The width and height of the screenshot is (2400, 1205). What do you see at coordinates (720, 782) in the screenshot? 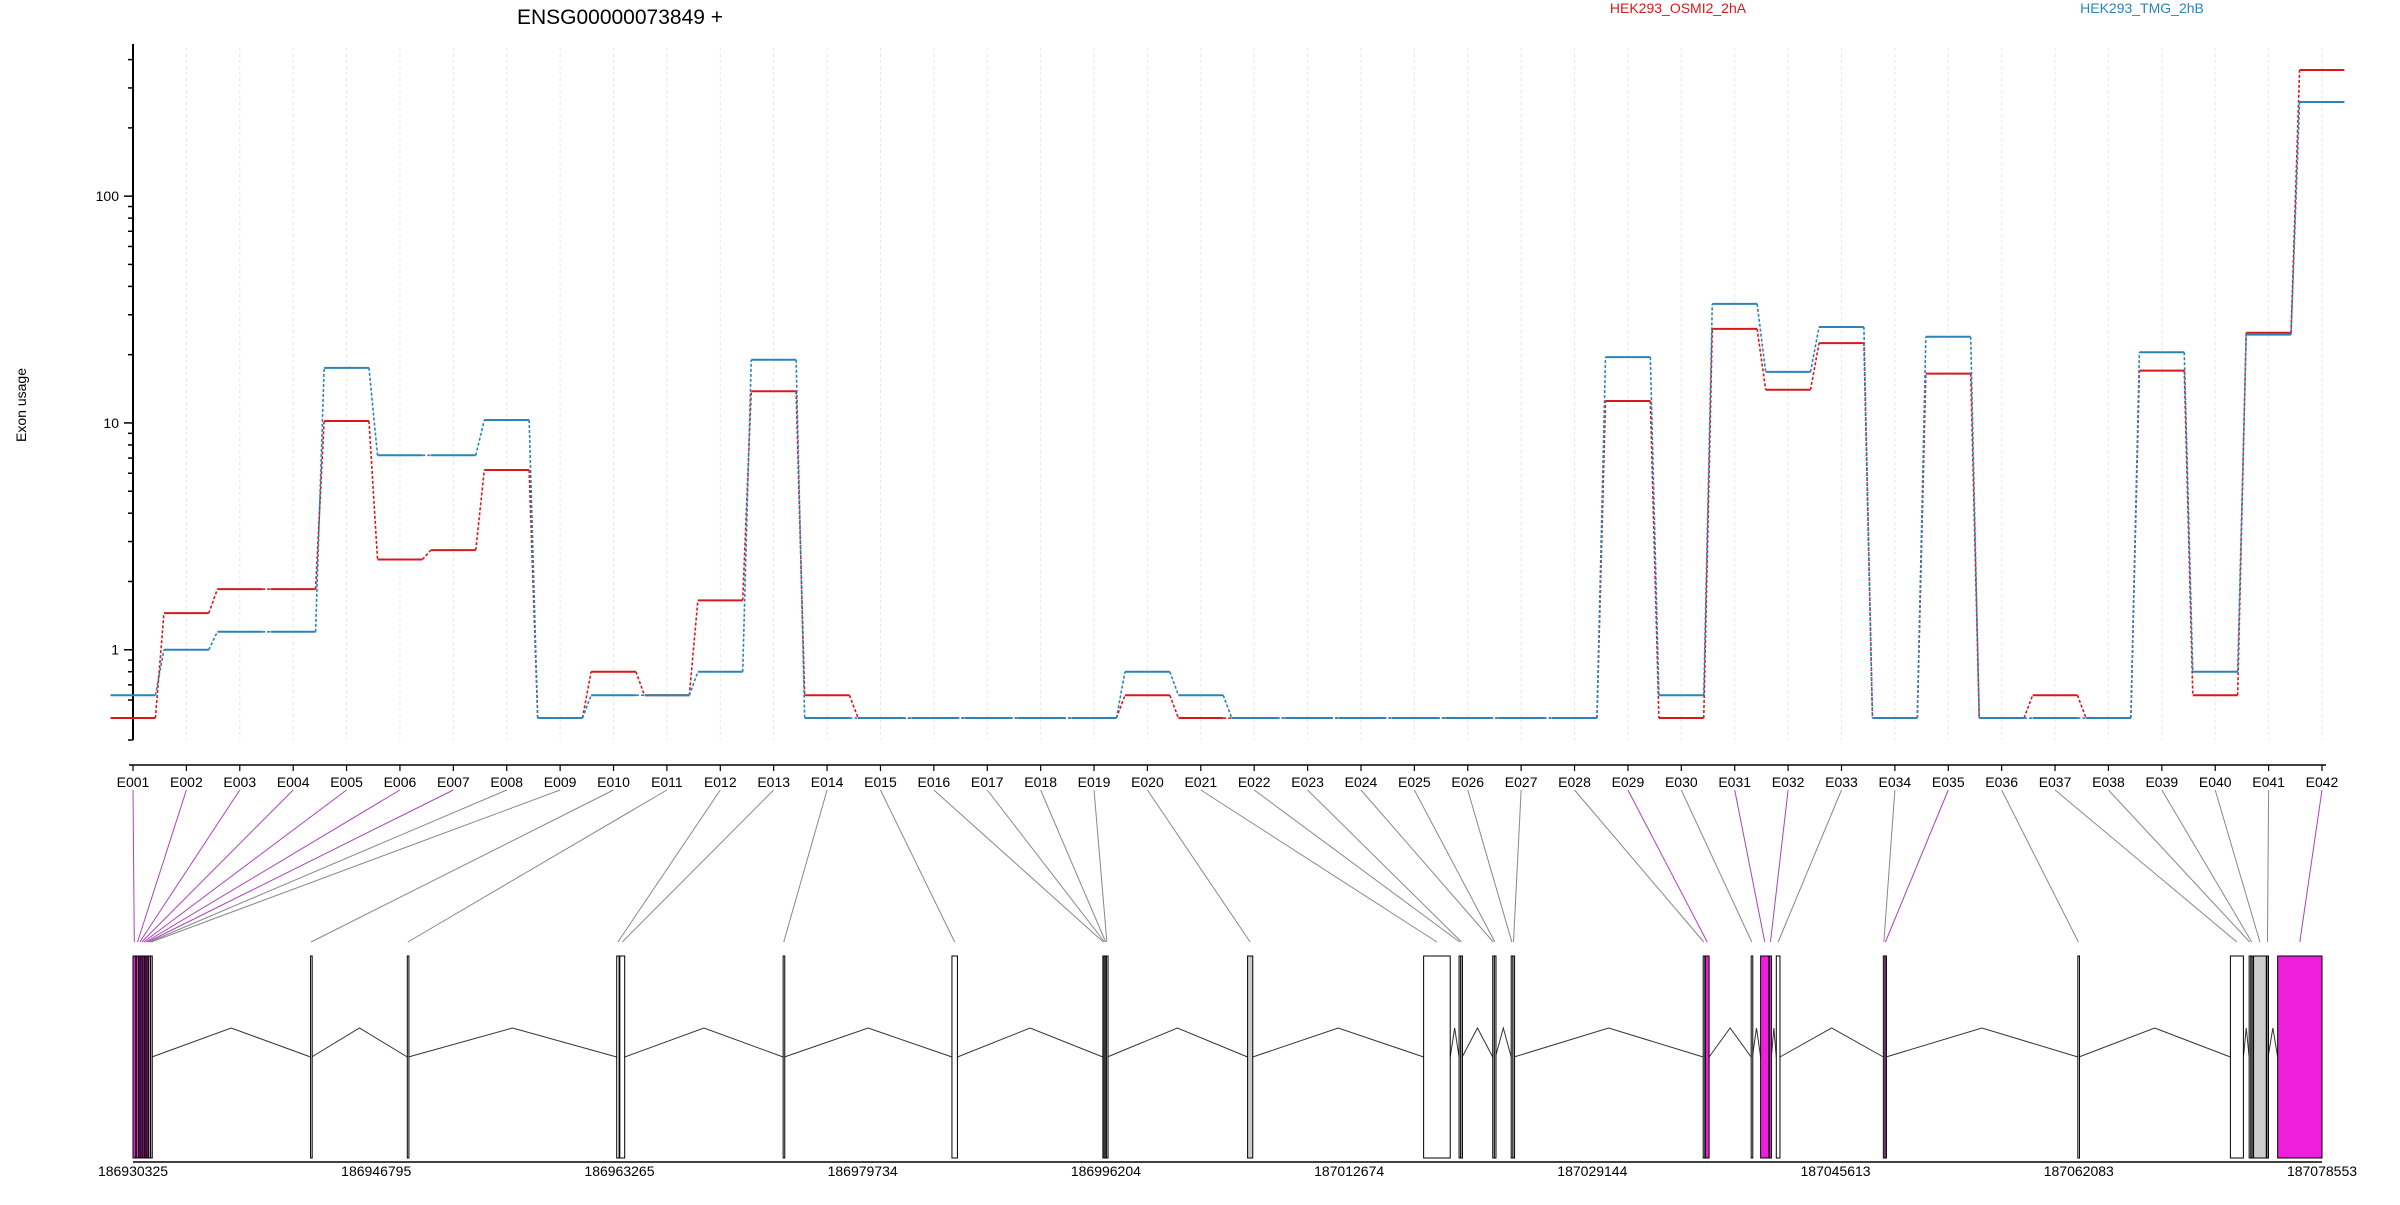
I see `exon-label: E012` at bounding box center [720, 782].